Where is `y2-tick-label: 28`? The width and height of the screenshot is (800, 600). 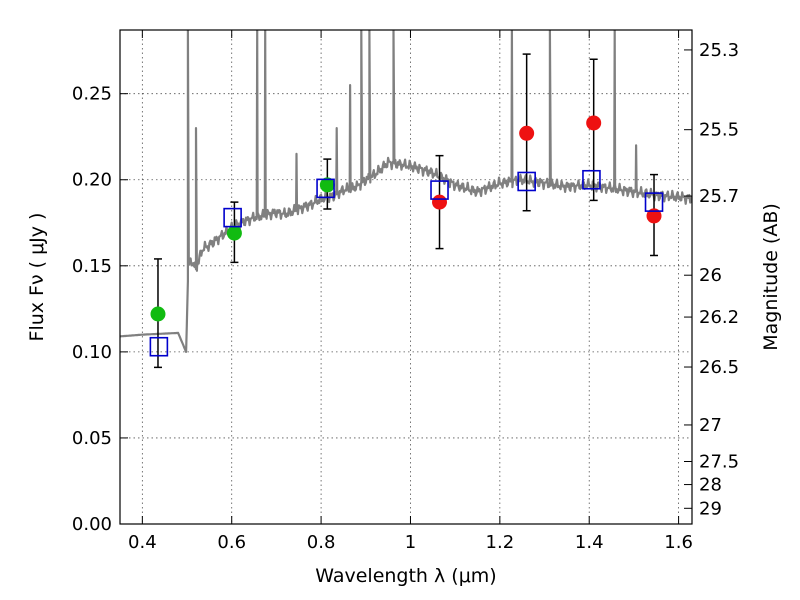 y2-tick-label: 28 is located at coordinates (710, 485).